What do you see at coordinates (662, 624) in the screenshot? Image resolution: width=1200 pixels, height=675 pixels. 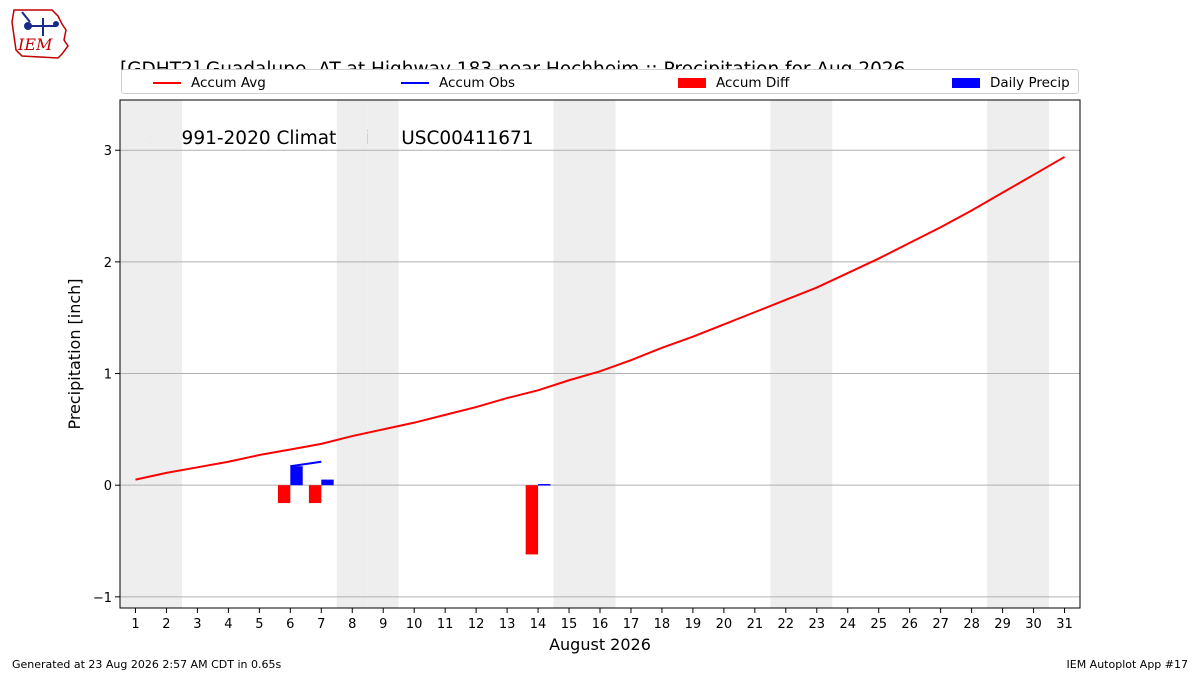 I see `x-tick-label: 18` at bounding box center [662, 624].